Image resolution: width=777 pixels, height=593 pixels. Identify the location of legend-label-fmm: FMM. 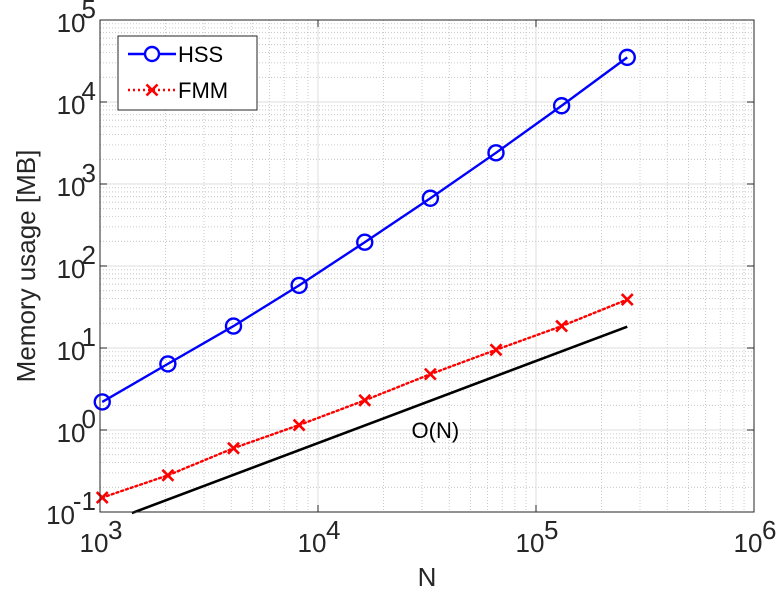
(203, 90).